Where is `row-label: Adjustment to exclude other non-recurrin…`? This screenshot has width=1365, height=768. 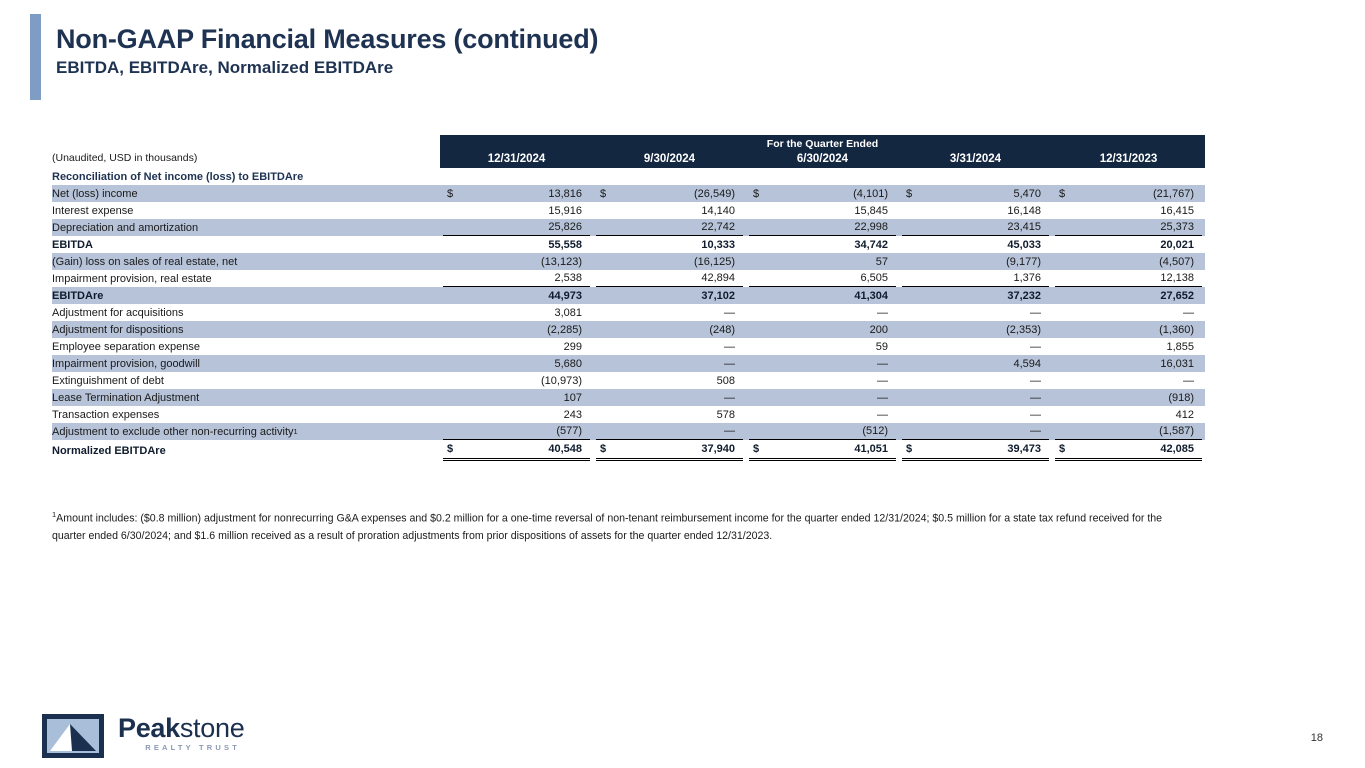 row-label: Adjustment to exclude other non-recurrin… is located at coordinates (175, 431).